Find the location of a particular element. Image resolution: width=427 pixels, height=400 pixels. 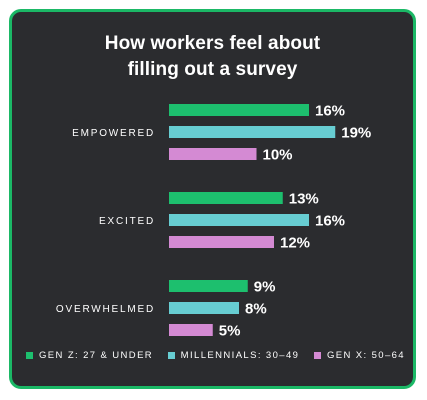

legend-swatch-millennials is located at coordinates (171, 355).